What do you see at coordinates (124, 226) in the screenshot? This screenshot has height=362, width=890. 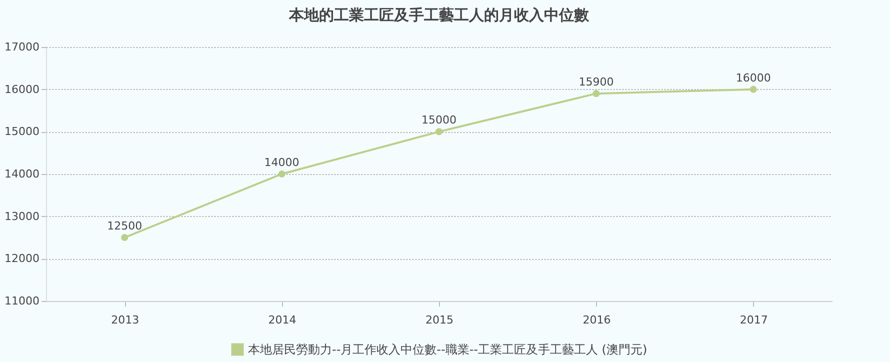 I see `data-label: 12500` at bounding box center [124, 226].